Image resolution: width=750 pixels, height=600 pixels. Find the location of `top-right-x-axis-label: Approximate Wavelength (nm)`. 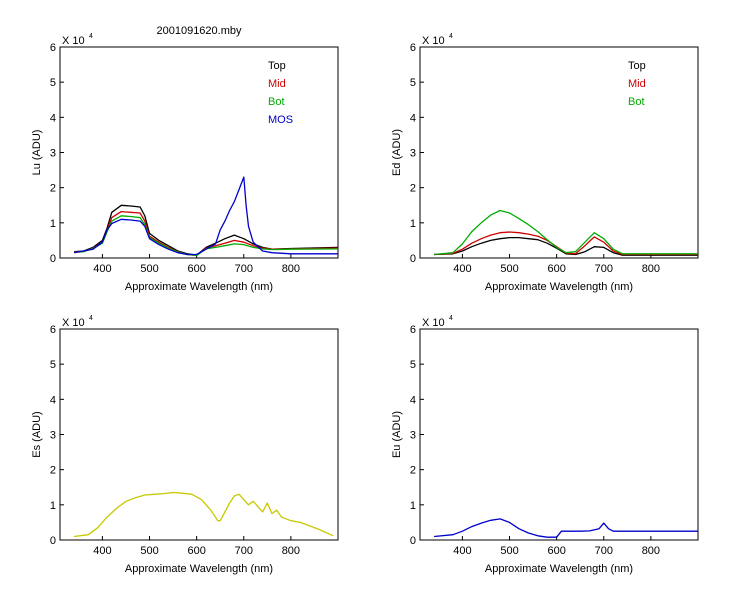

top-right-x-axis-label: Approximate Wavelength (nm) is located at coordinates (559, 287).